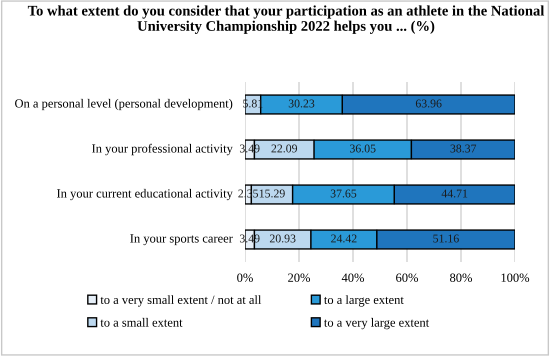  Describe the element at coordinates (364, 301) in the screenshot. I see `legend-label: to a large extent` at that location.